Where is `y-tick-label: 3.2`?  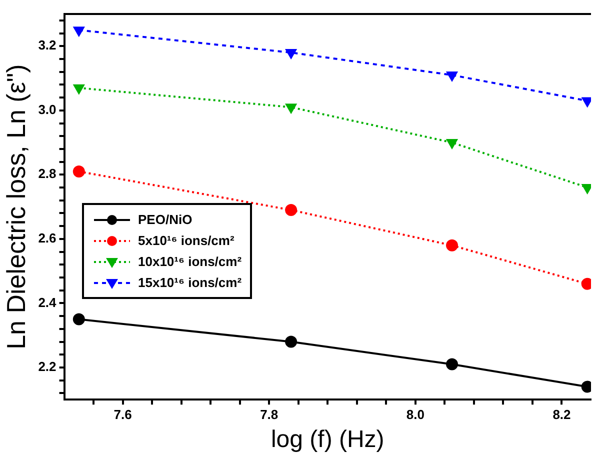
y-tick-label: 3.2 is located at coordinates (47, 45).